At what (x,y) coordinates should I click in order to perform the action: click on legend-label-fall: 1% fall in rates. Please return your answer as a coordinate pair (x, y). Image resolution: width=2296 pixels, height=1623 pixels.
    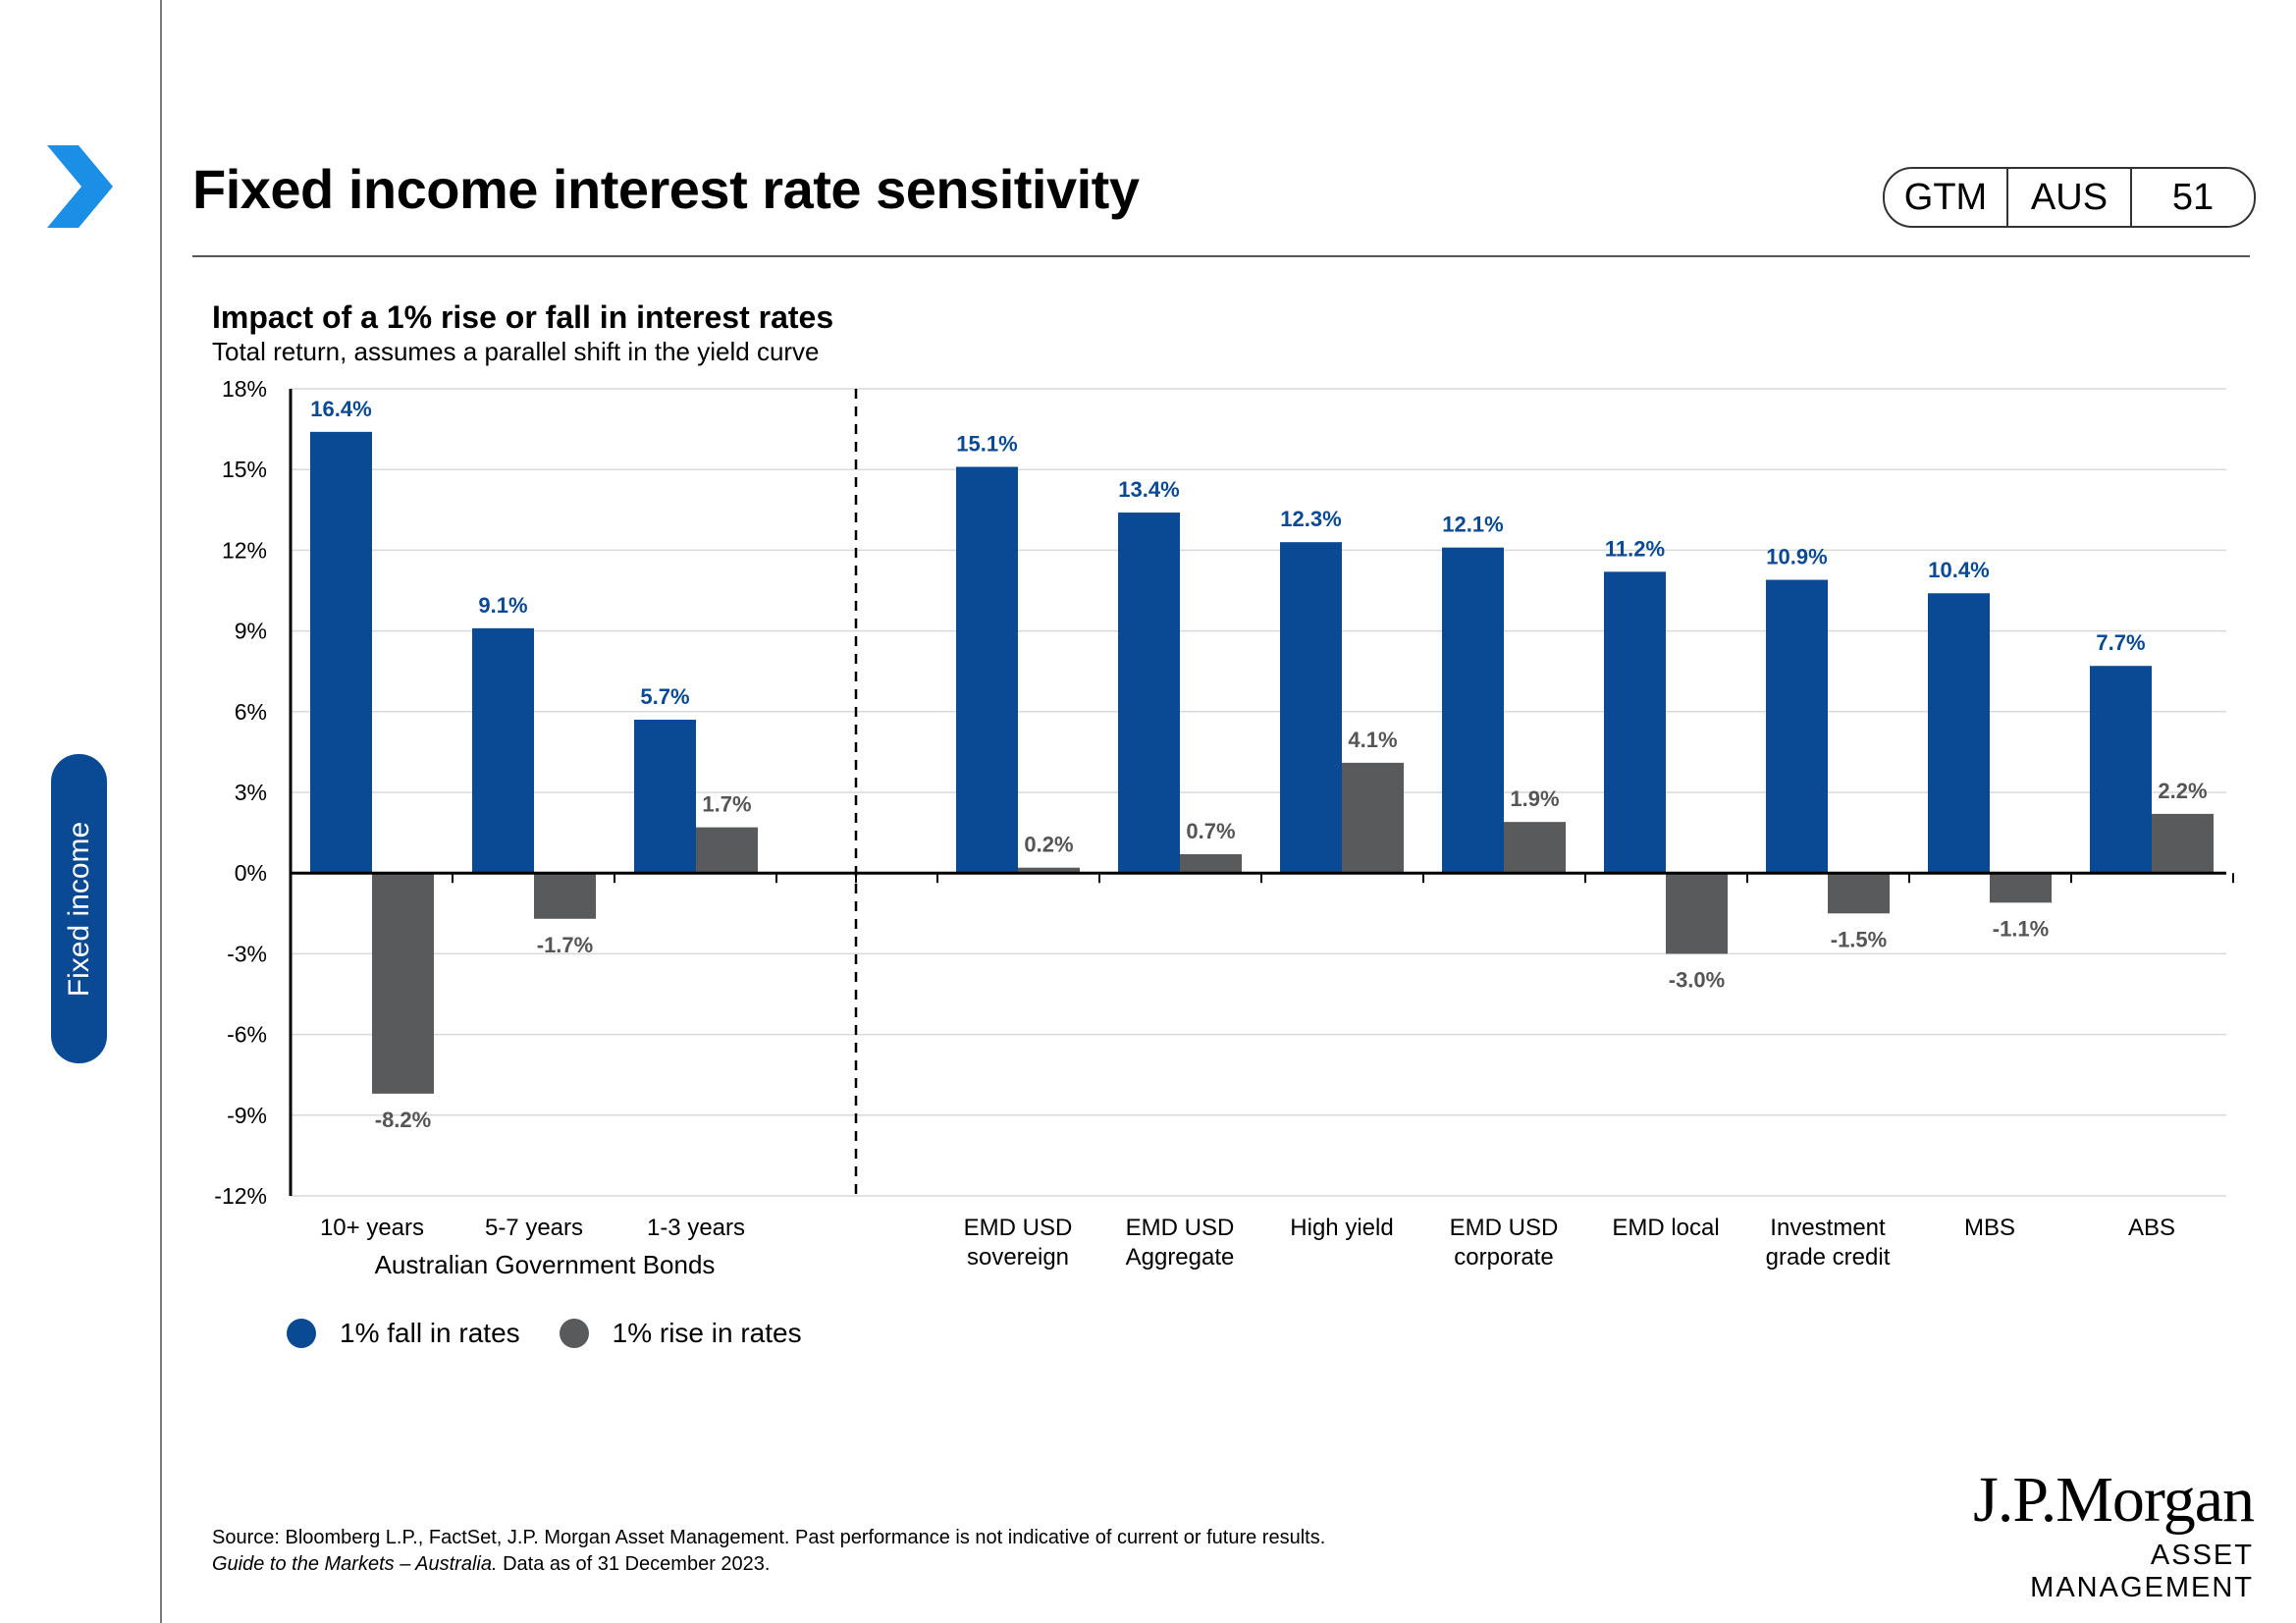
    Looking at the image, I should click on (430, 1333).